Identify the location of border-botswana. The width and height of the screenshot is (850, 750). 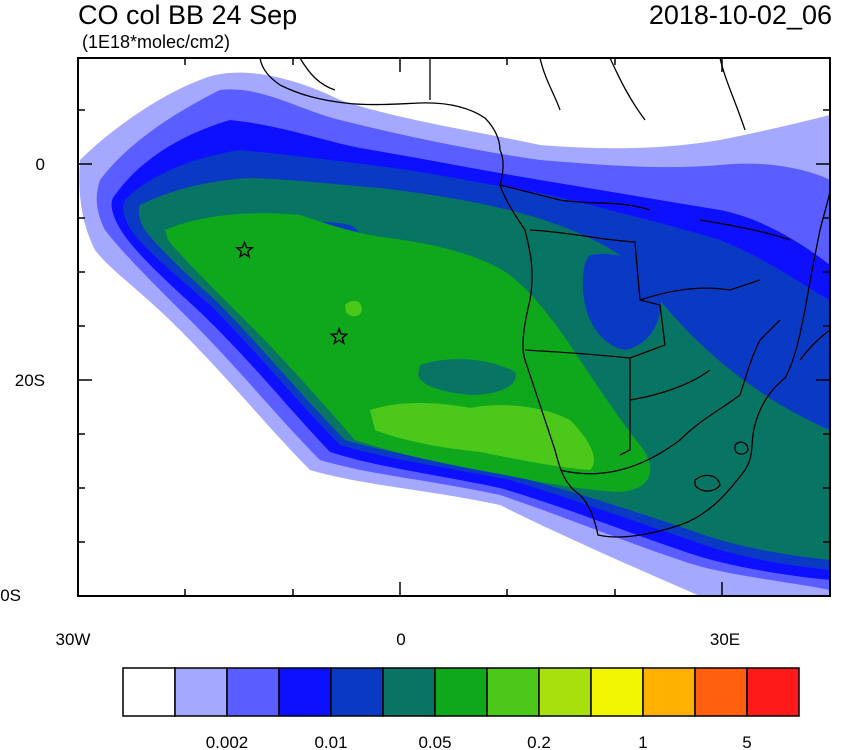
(670, 385).